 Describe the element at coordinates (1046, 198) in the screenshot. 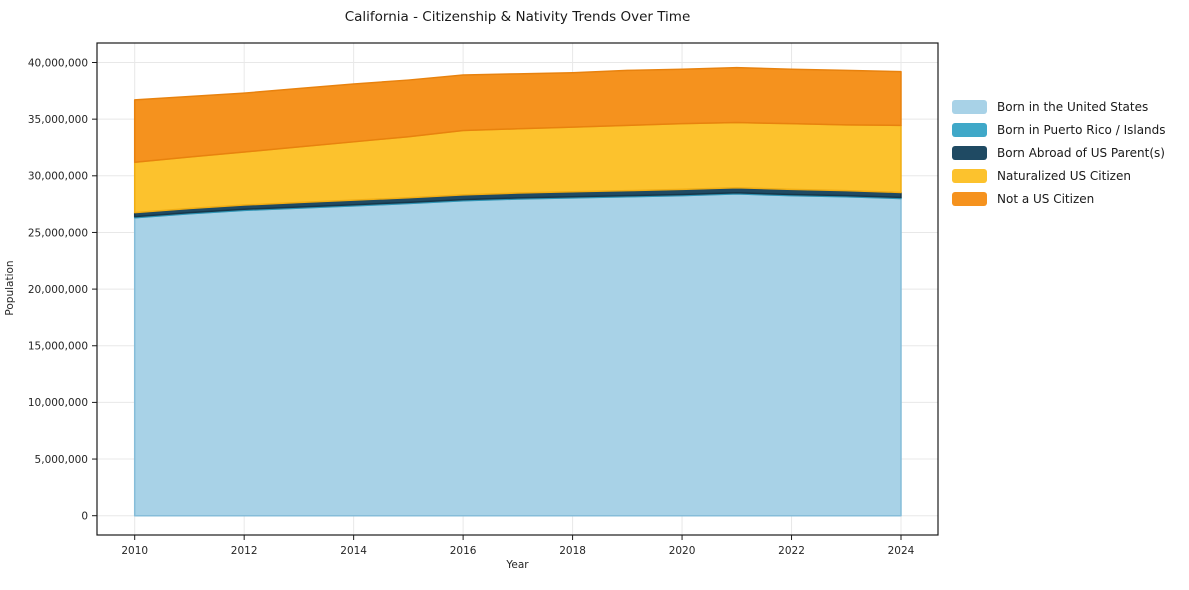

I see `legend-label: Not a US Citizen` at that location.